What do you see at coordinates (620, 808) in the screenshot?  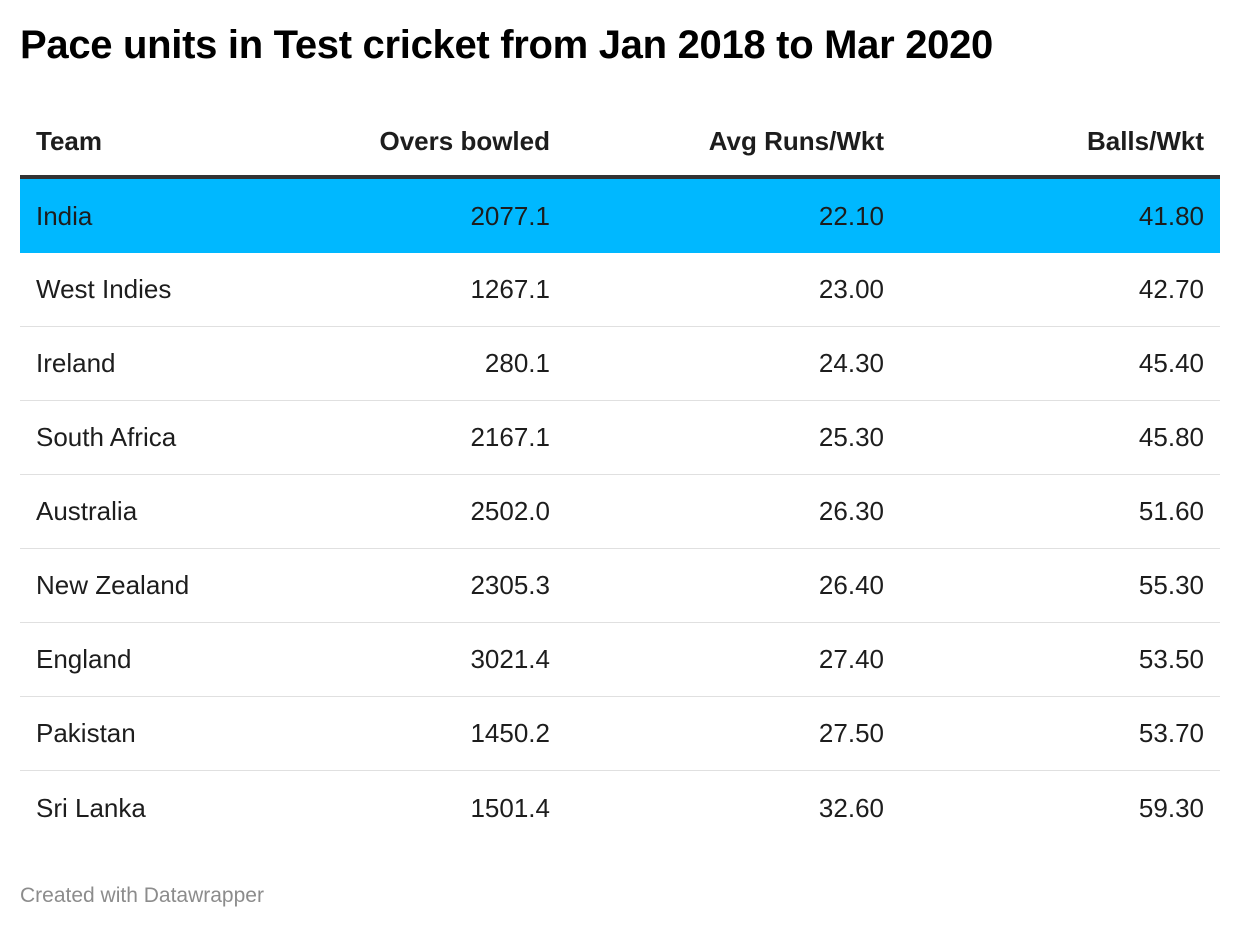 I see `table-row: Sri Lanka 1501.4 32.60 59.30` at bounding box center [620, 808].